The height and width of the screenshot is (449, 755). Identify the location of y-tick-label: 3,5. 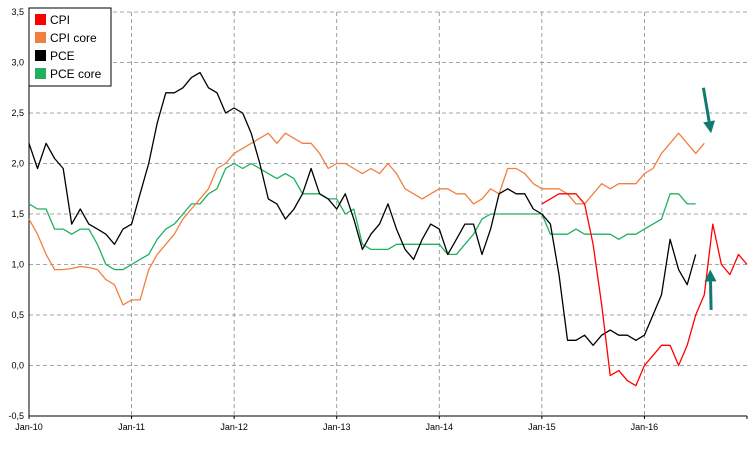
(17, 12).